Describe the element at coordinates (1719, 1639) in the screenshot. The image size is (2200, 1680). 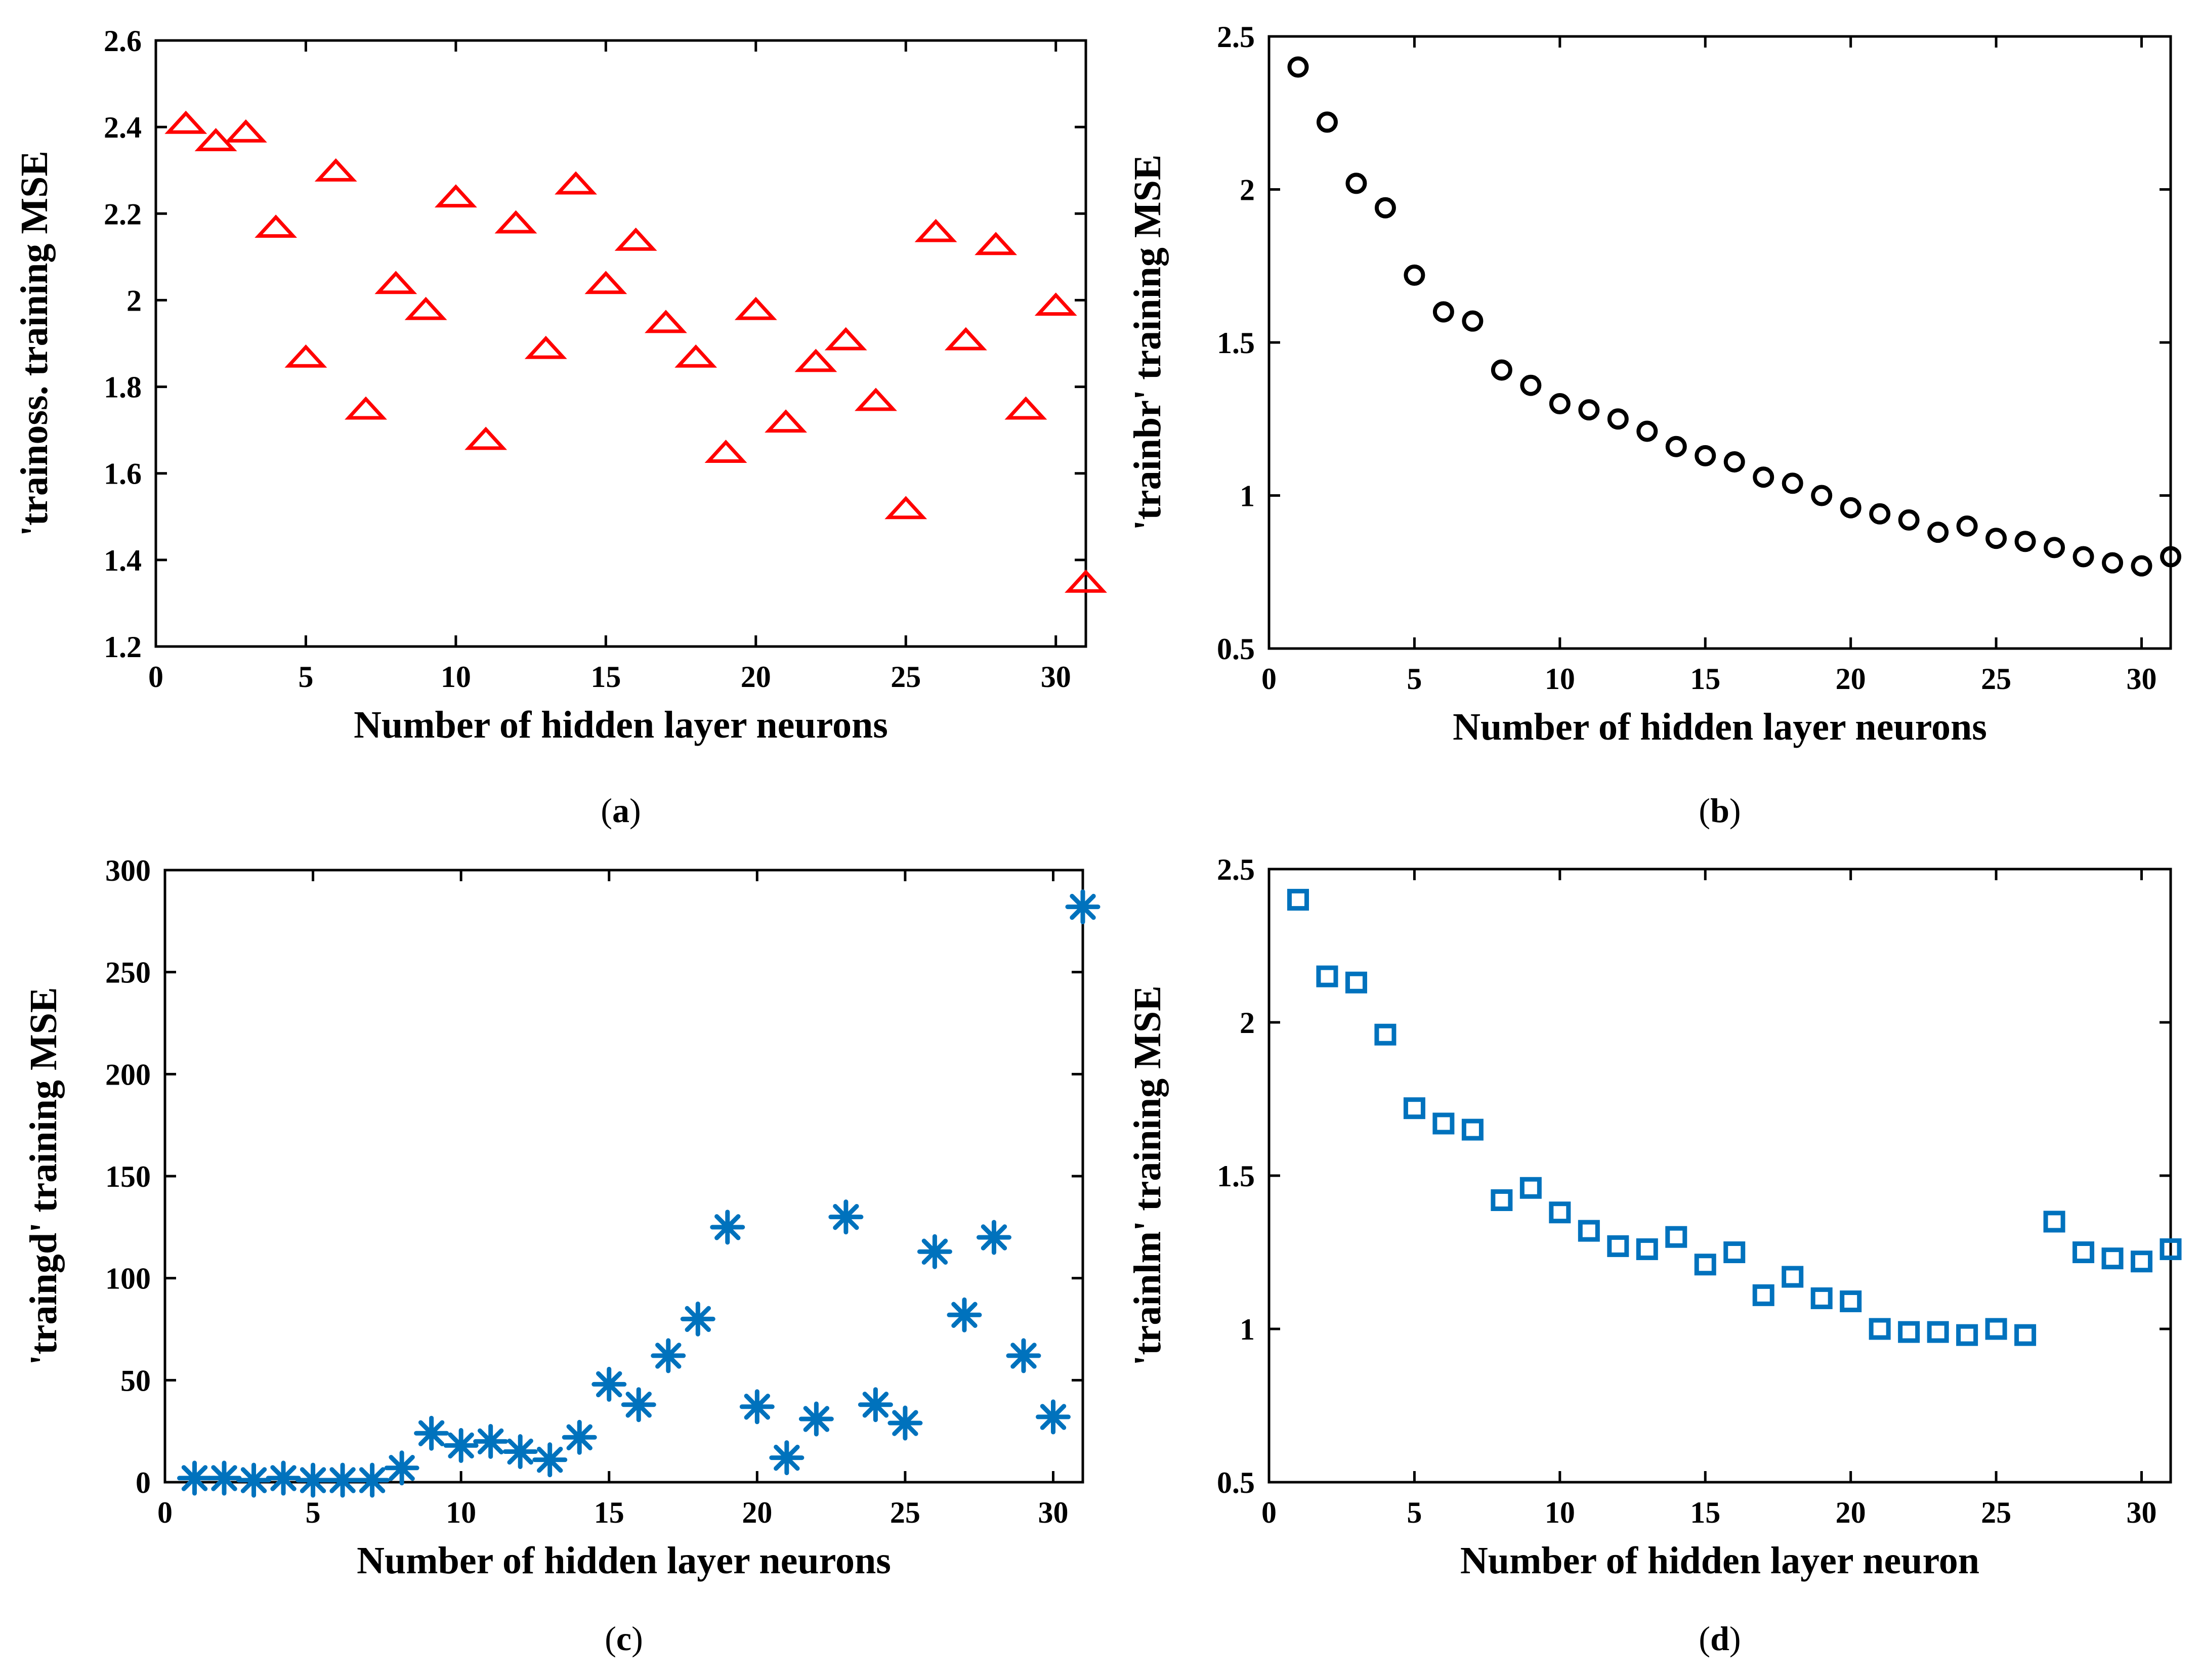
I see `panel-label-letter: d` at that location.